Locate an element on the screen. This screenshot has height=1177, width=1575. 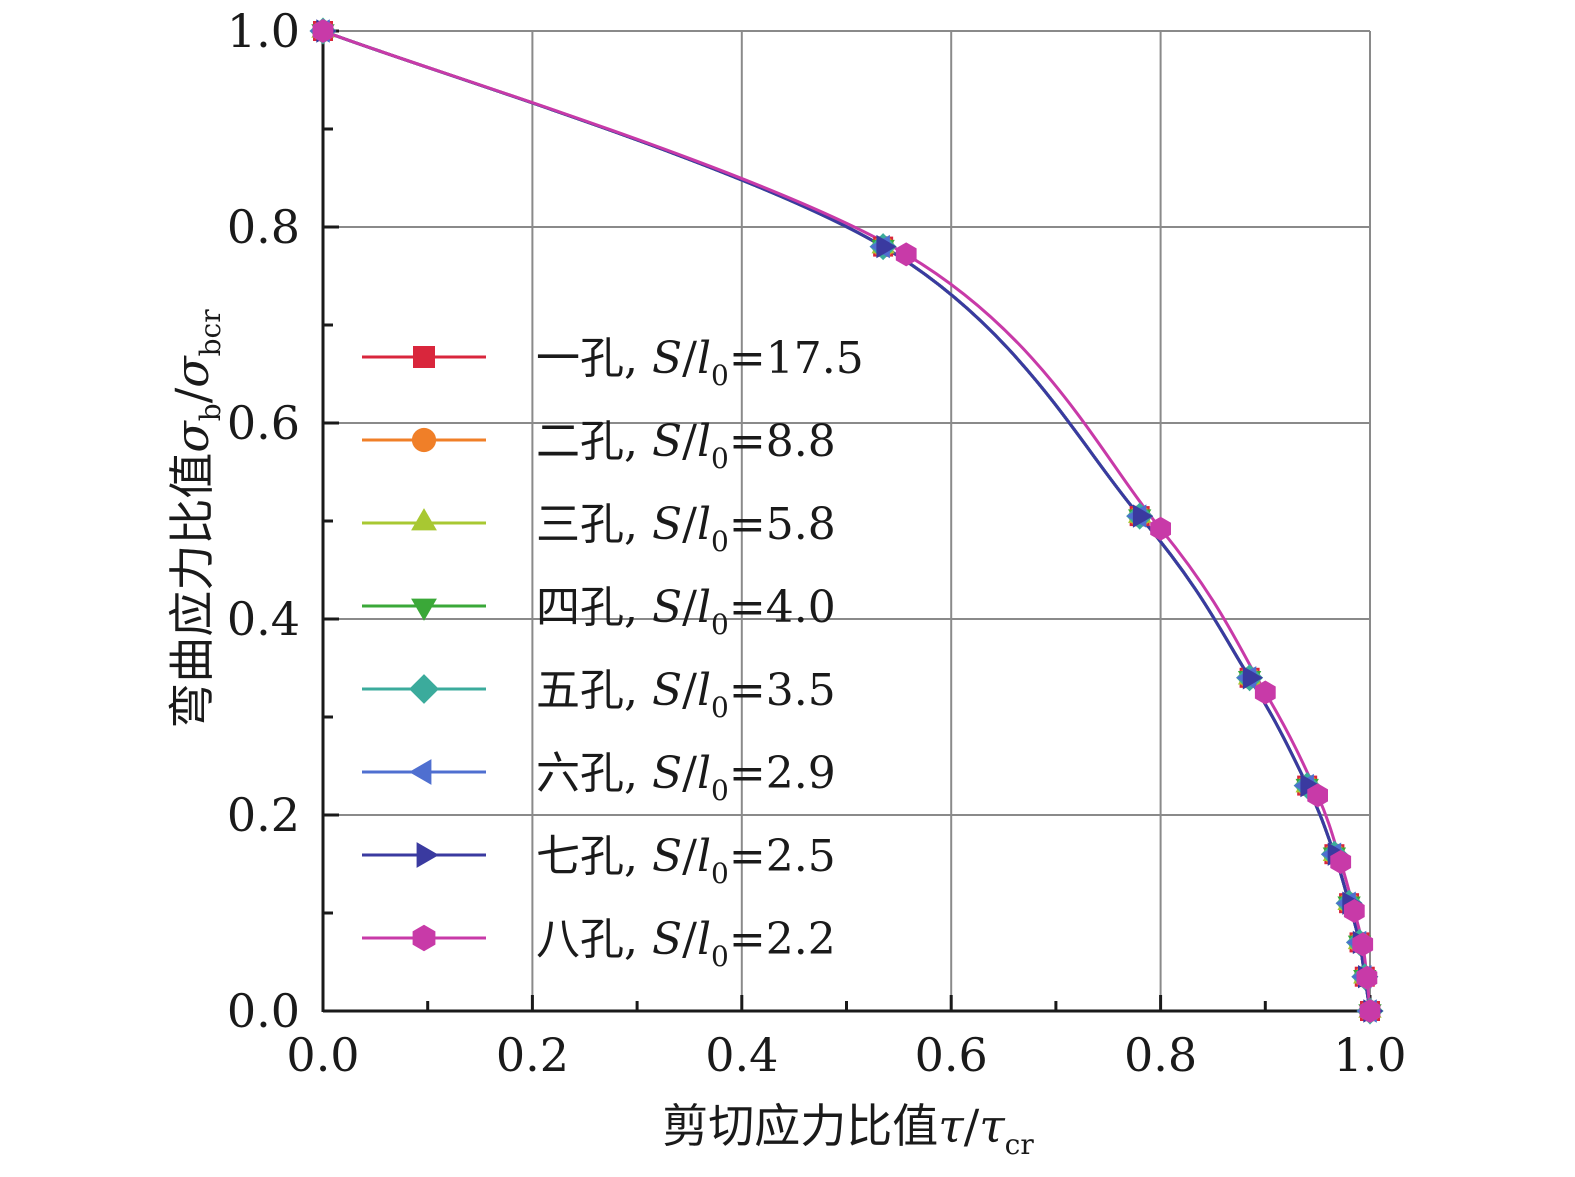
x-tick-label: 1.0 is located at coordinates (1369, 1055).